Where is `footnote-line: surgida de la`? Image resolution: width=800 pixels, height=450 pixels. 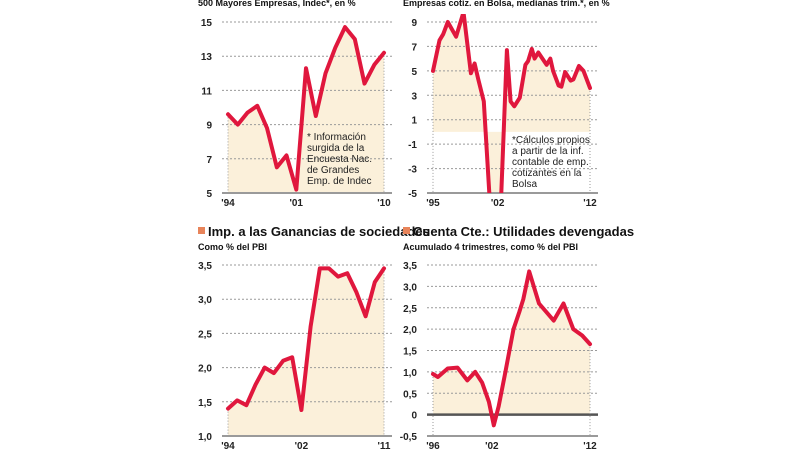
footnote-line: surgida de la is located at coordinates (336, 148).